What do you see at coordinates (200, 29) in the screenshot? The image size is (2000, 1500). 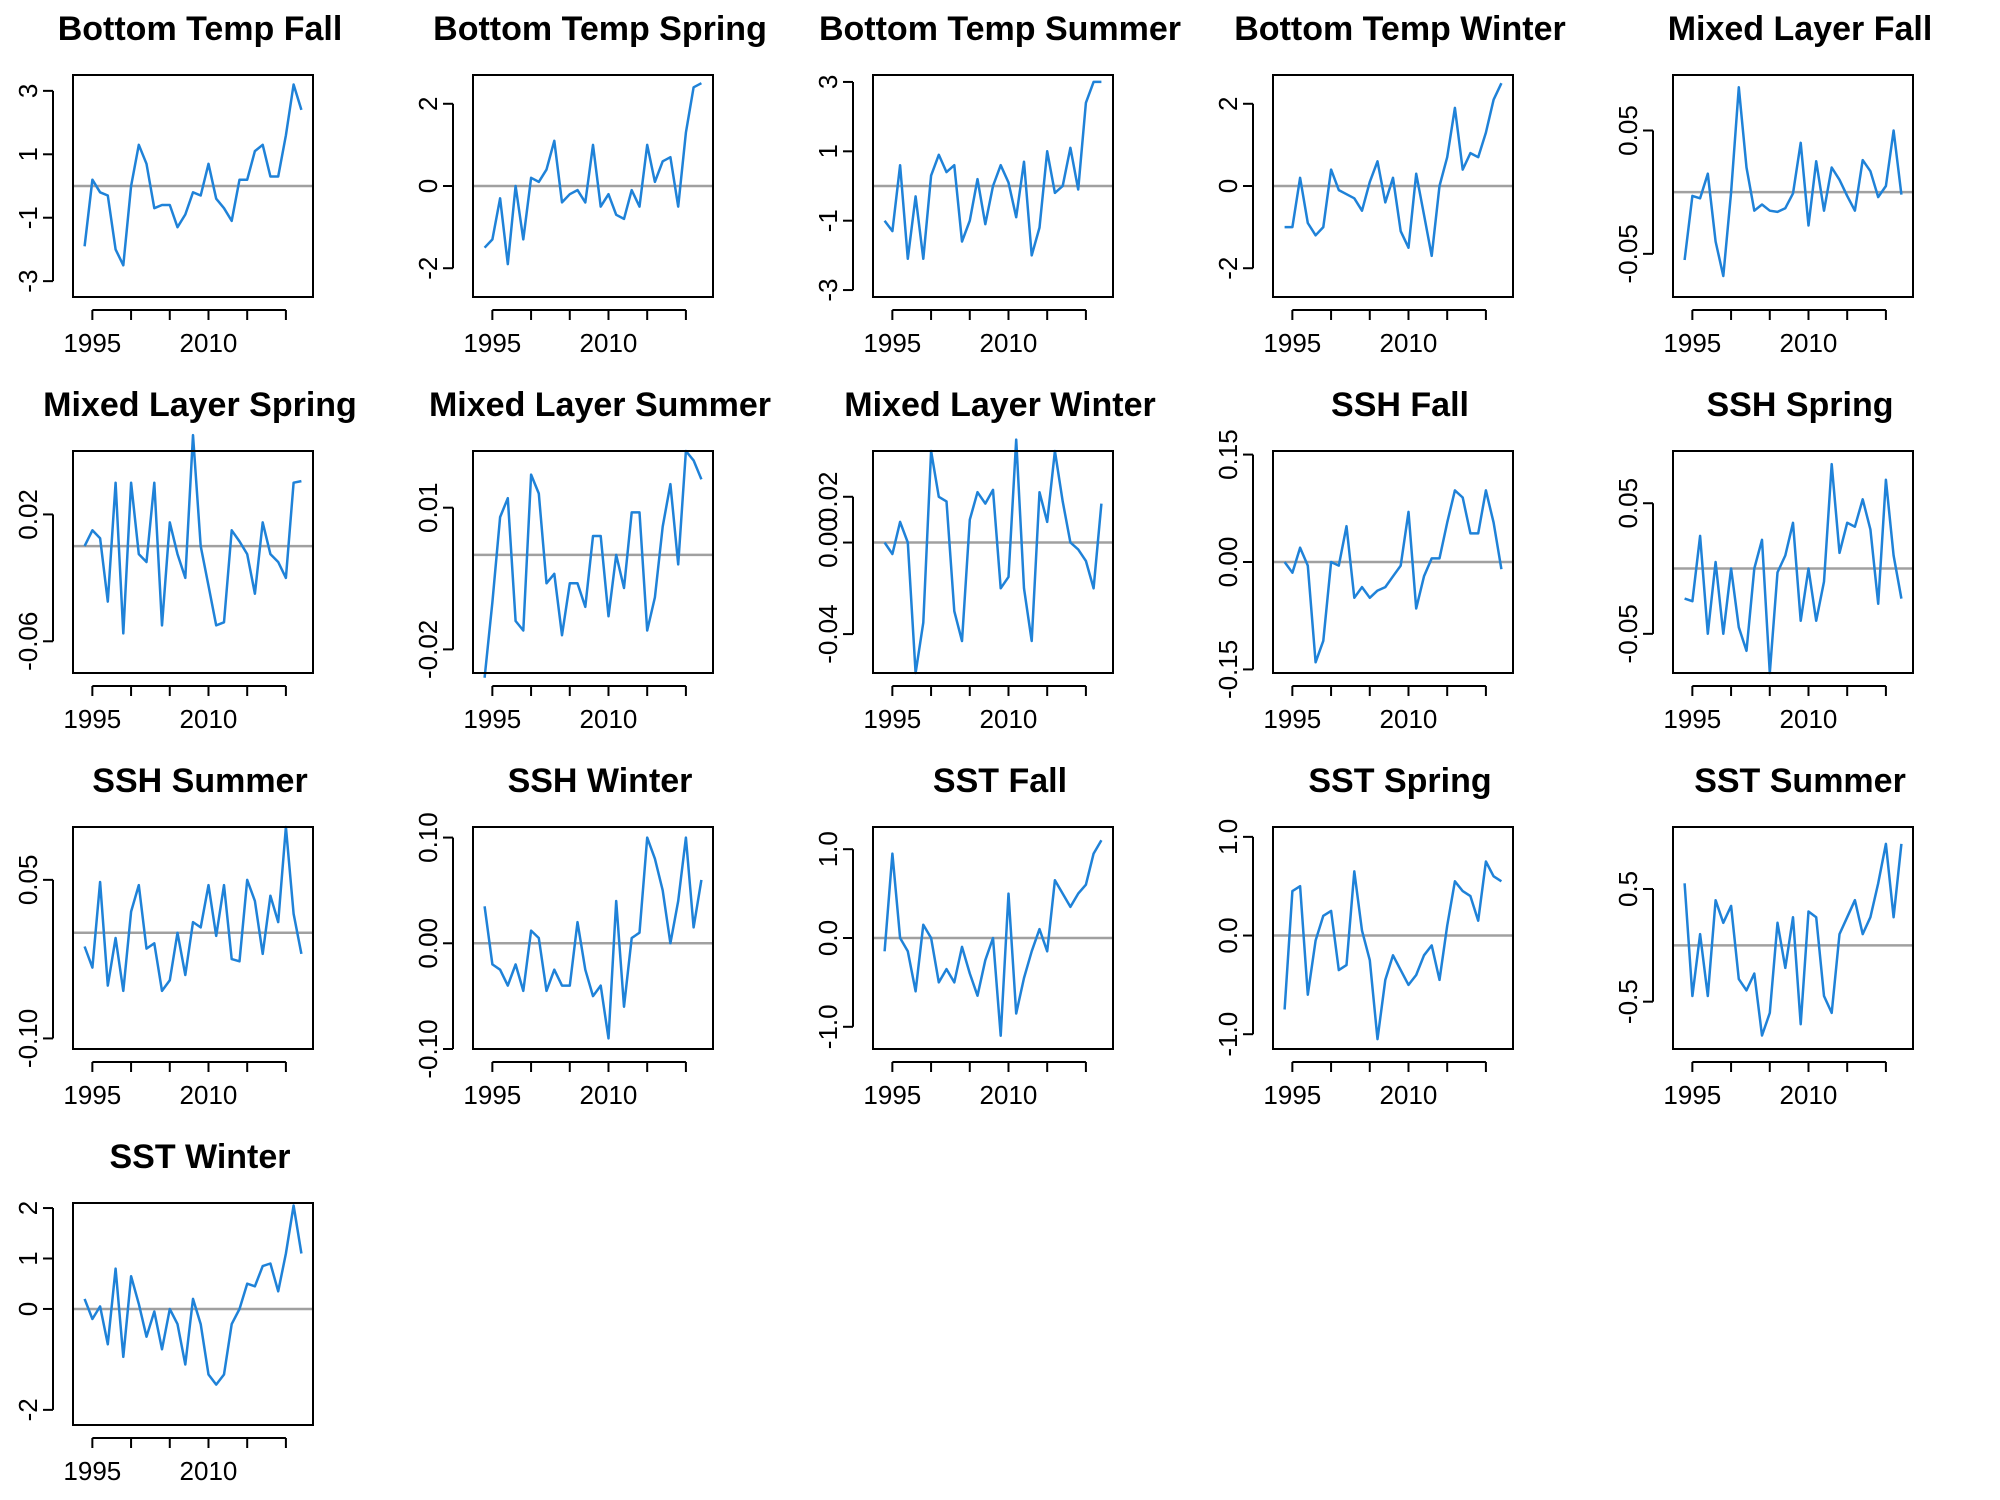 I see `panel-title: Bottom Temp Fall` at bounding box center [200, 29].